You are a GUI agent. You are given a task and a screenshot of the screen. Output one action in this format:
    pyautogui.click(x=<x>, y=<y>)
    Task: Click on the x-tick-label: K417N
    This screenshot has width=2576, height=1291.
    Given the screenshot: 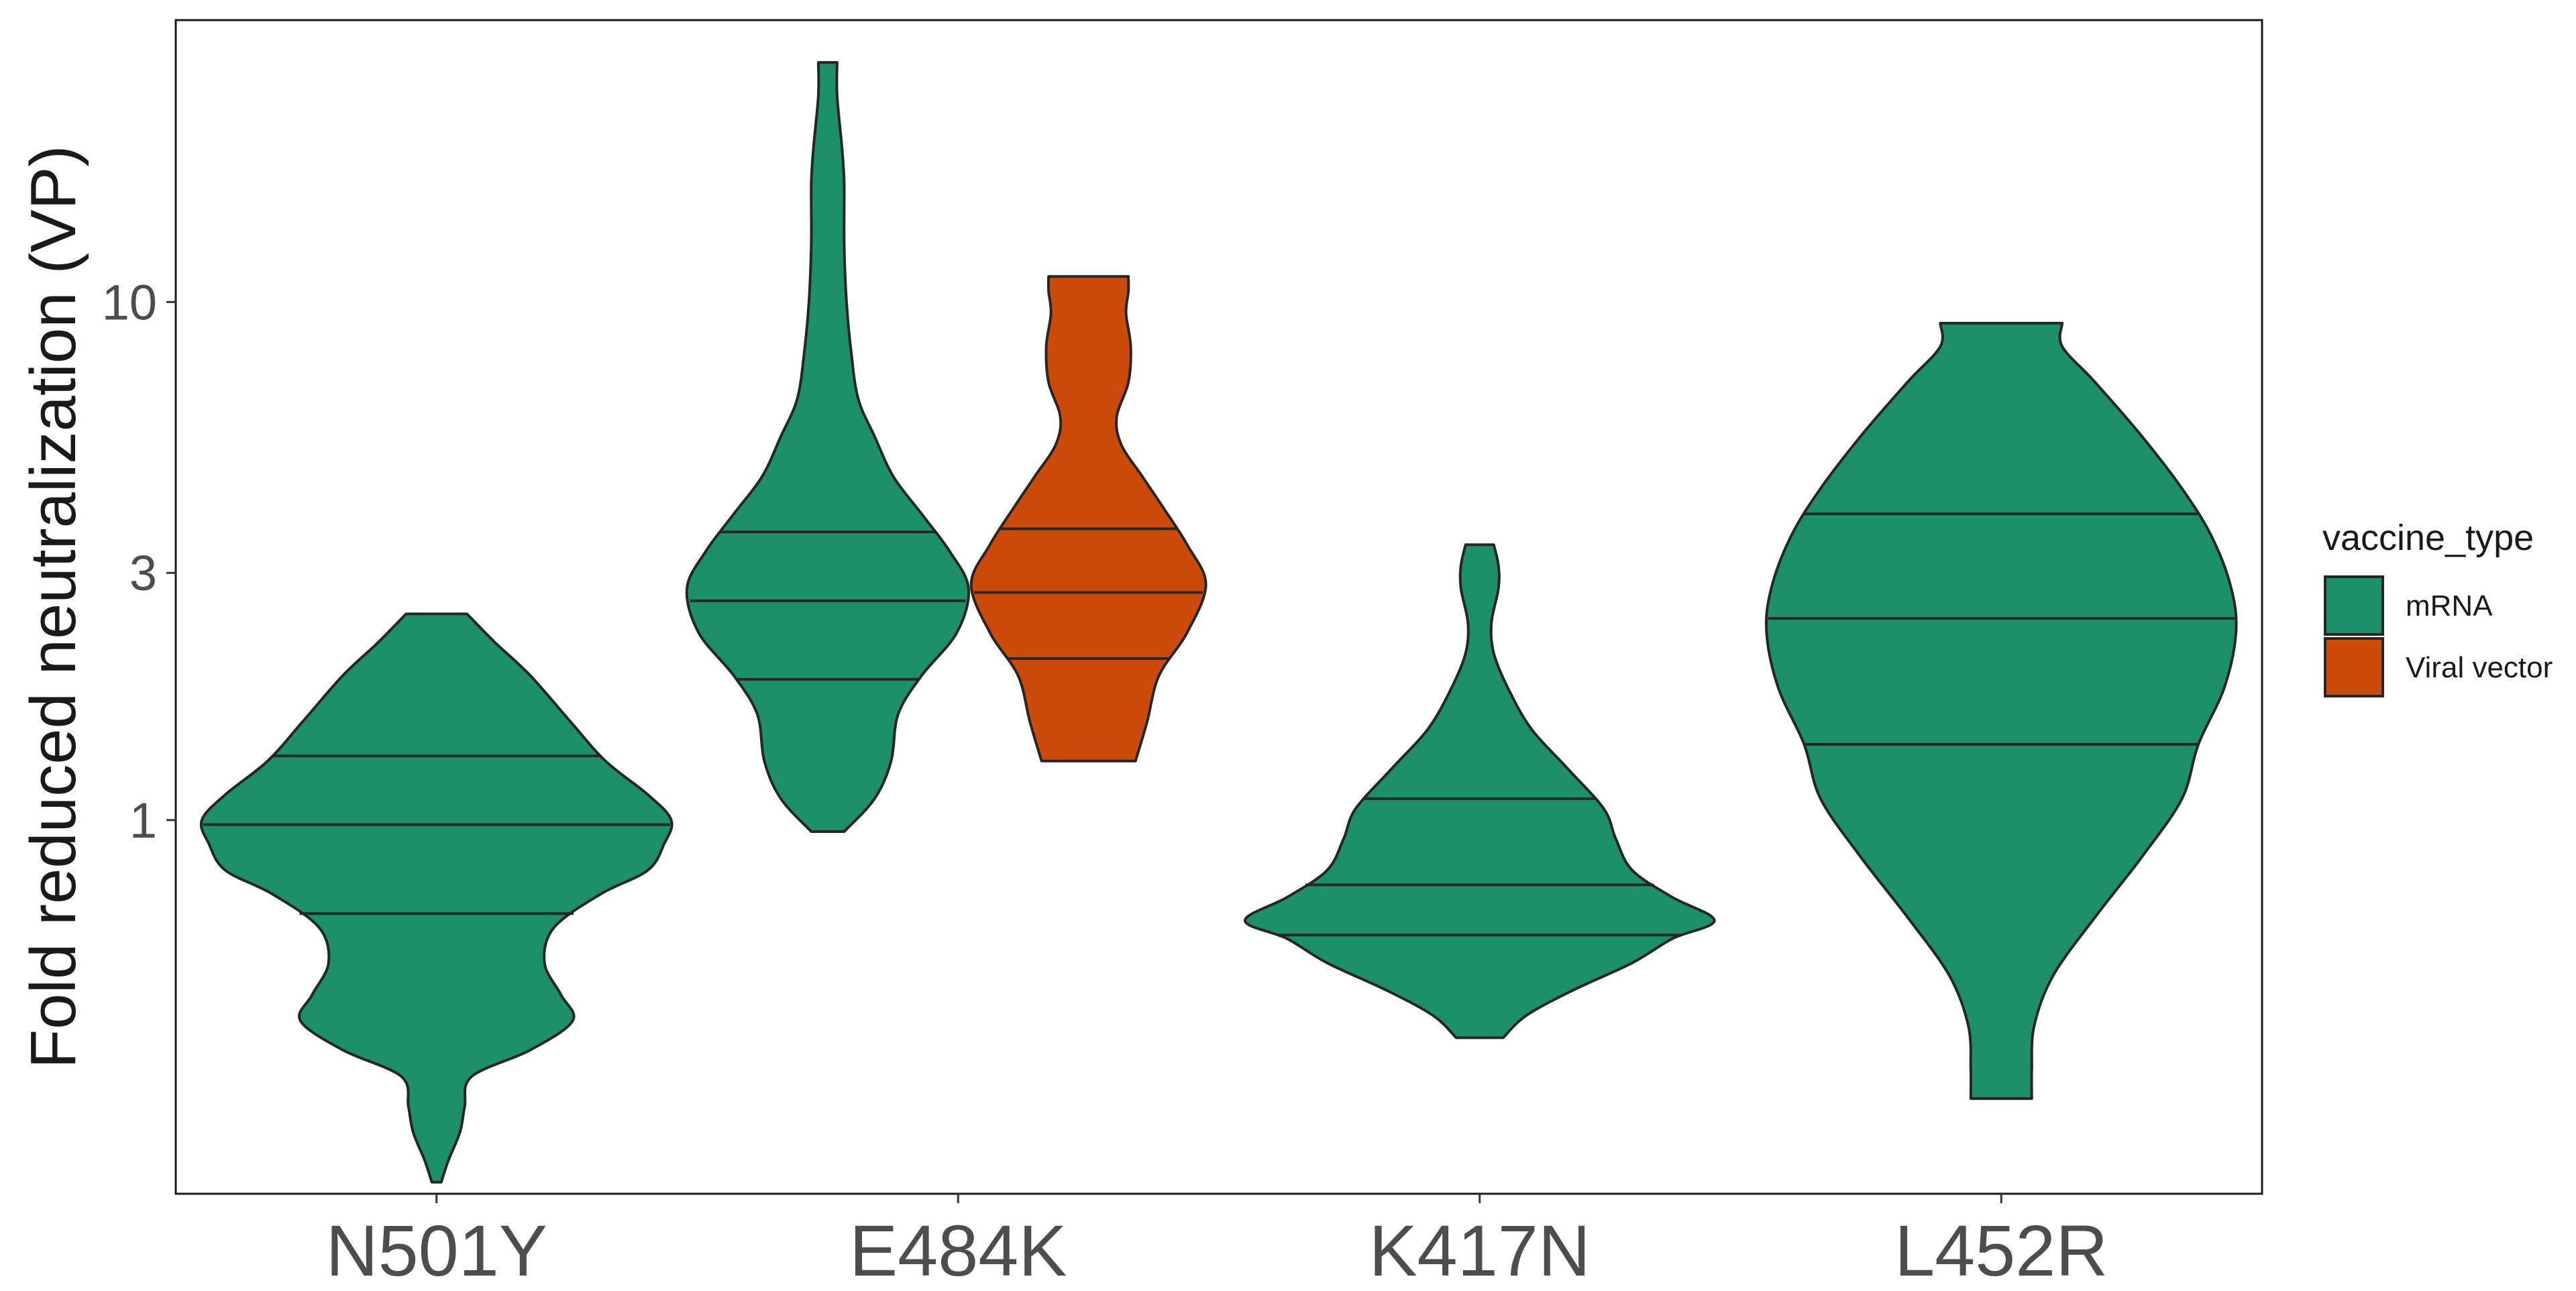 What is the action you would take?
    pyautogui.click(x=1480, y=1249)
    